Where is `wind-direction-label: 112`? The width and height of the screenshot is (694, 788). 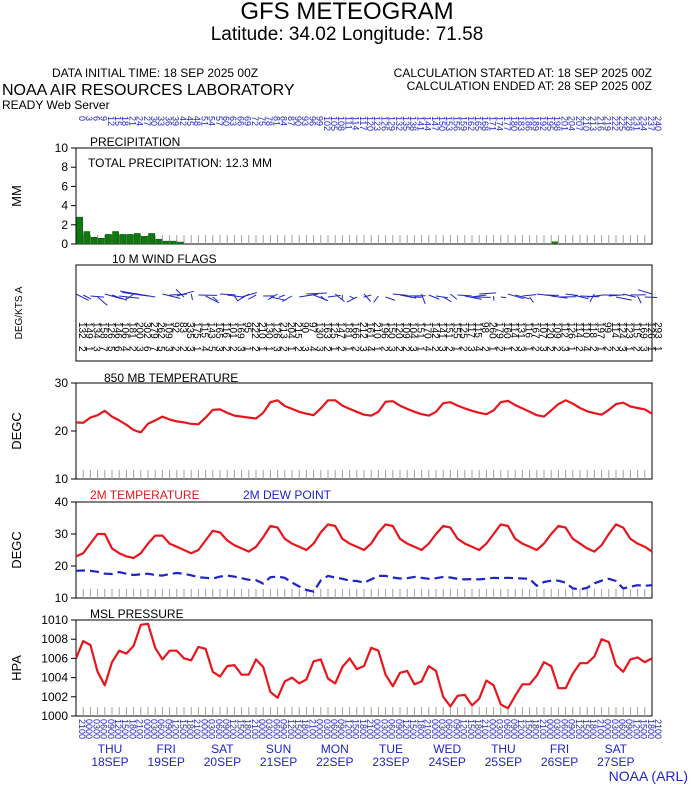
wind-direction-label: 112 is located at coordinates (563, 330).